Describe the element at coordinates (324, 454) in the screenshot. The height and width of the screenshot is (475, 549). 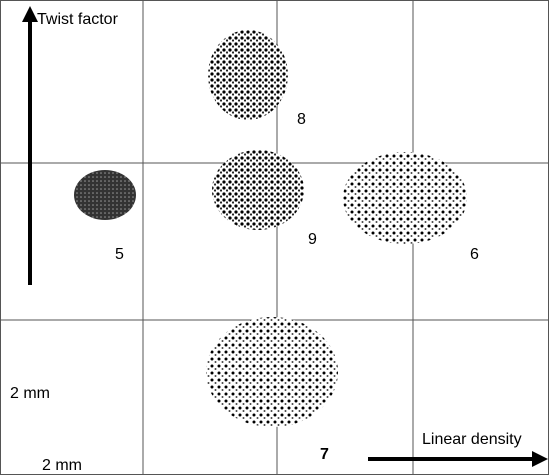
I see `sample-label: 7` at that location.